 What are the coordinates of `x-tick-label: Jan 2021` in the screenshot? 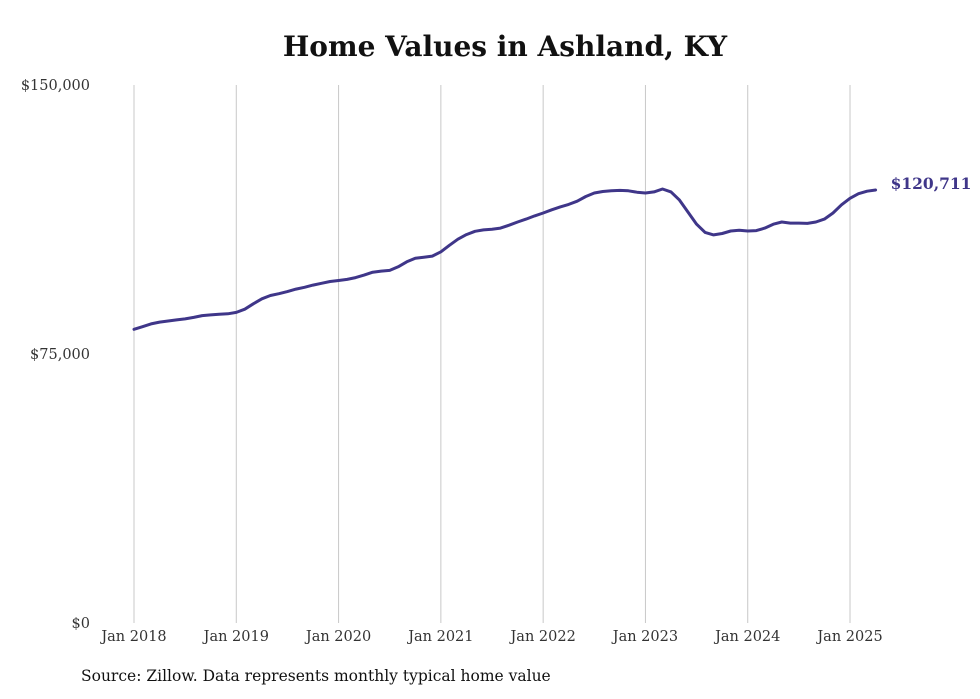 It's located at (439, 637).